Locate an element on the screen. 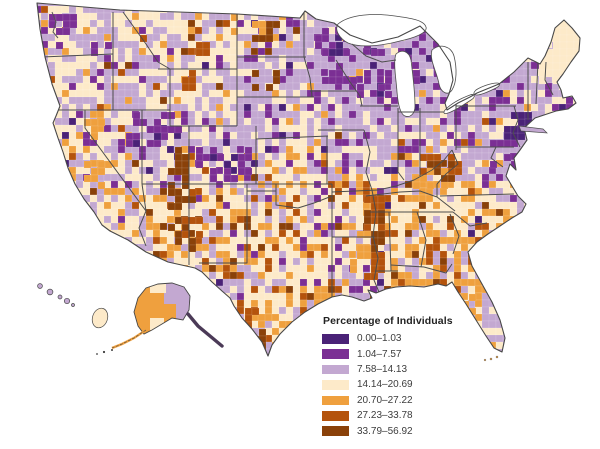 Image resolution: width=600 pixels, height=449 pixels. legend-row: 7.58–14.13 is located at coordinates (387, 370).